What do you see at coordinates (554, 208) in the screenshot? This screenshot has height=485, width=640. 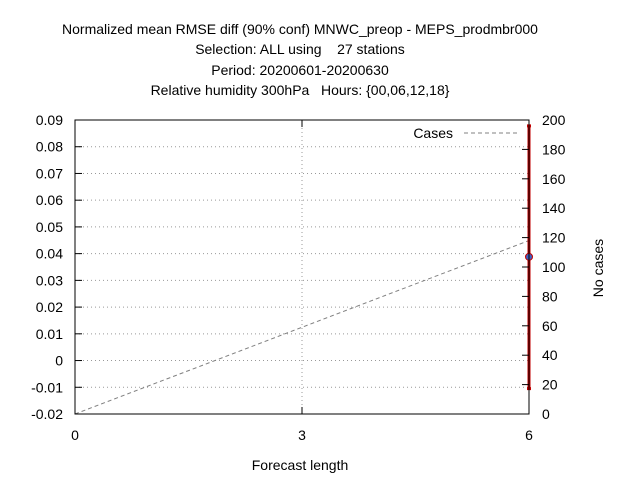 I see `y2-tick-label: 140` at bounding box center [554, 208].